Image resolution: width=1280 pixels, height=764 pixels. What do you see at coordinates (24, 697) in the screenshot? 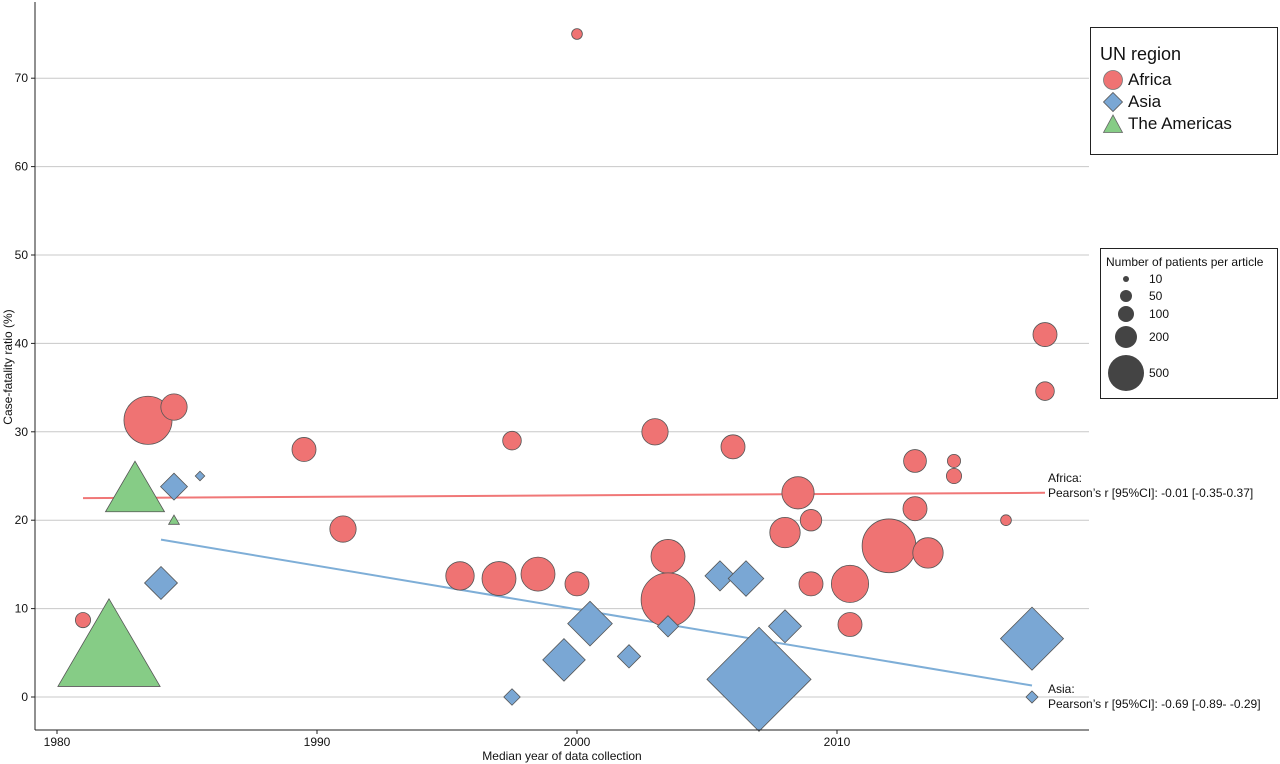
I see `y-tick-label: 0` at bounding box center [24, 697].